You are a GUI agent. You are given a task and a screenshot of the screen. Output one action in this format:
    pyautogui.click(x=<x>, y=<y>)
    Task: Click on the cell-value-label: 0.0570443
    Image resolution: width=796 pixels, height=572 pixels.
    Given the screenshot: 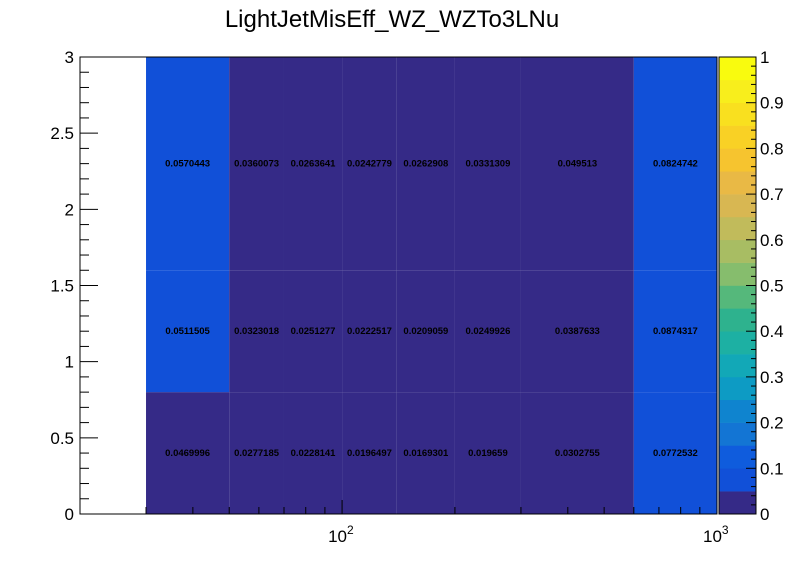 What is the action you would take?
    pyautogui.click(x=187, y=164)
    